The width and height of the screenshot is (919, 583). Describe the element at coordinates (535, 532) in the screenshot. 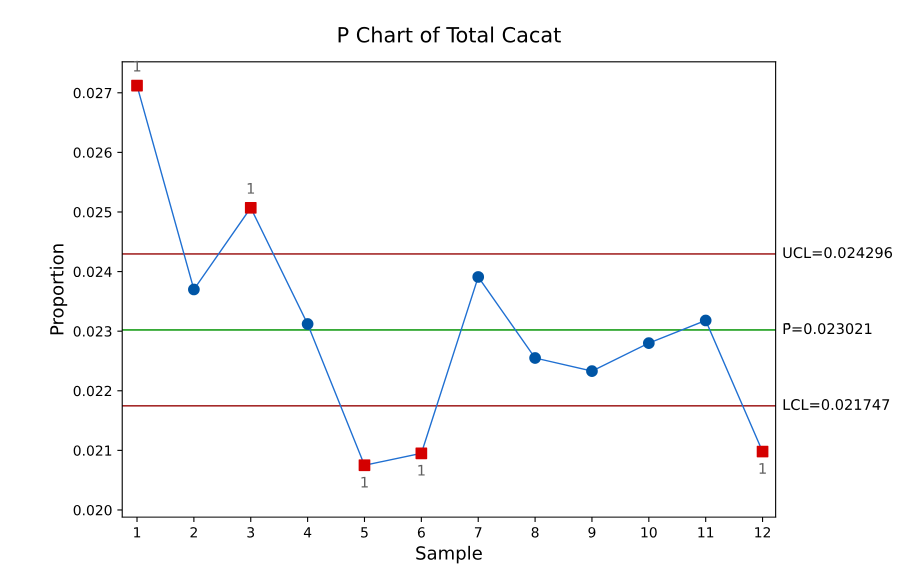

I see `x-tick-label: 8` at that location.